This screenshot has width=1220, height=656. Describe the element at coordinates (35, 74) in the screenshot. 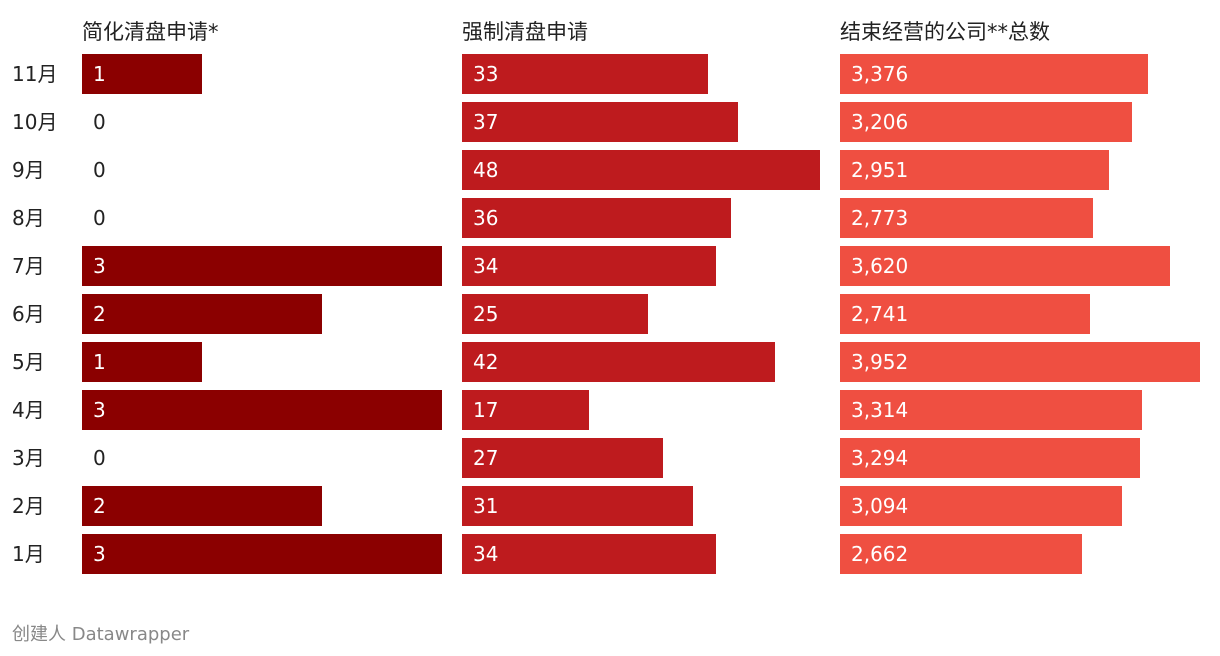

I see `month-label: 11月` at that location.